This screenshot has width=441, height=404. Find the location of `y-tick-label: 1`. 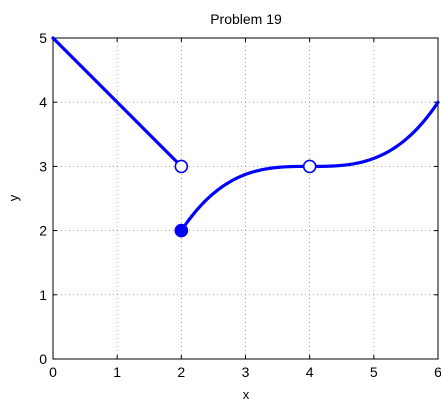

y-tick-label: 1 is located at coordinates (43, 295).